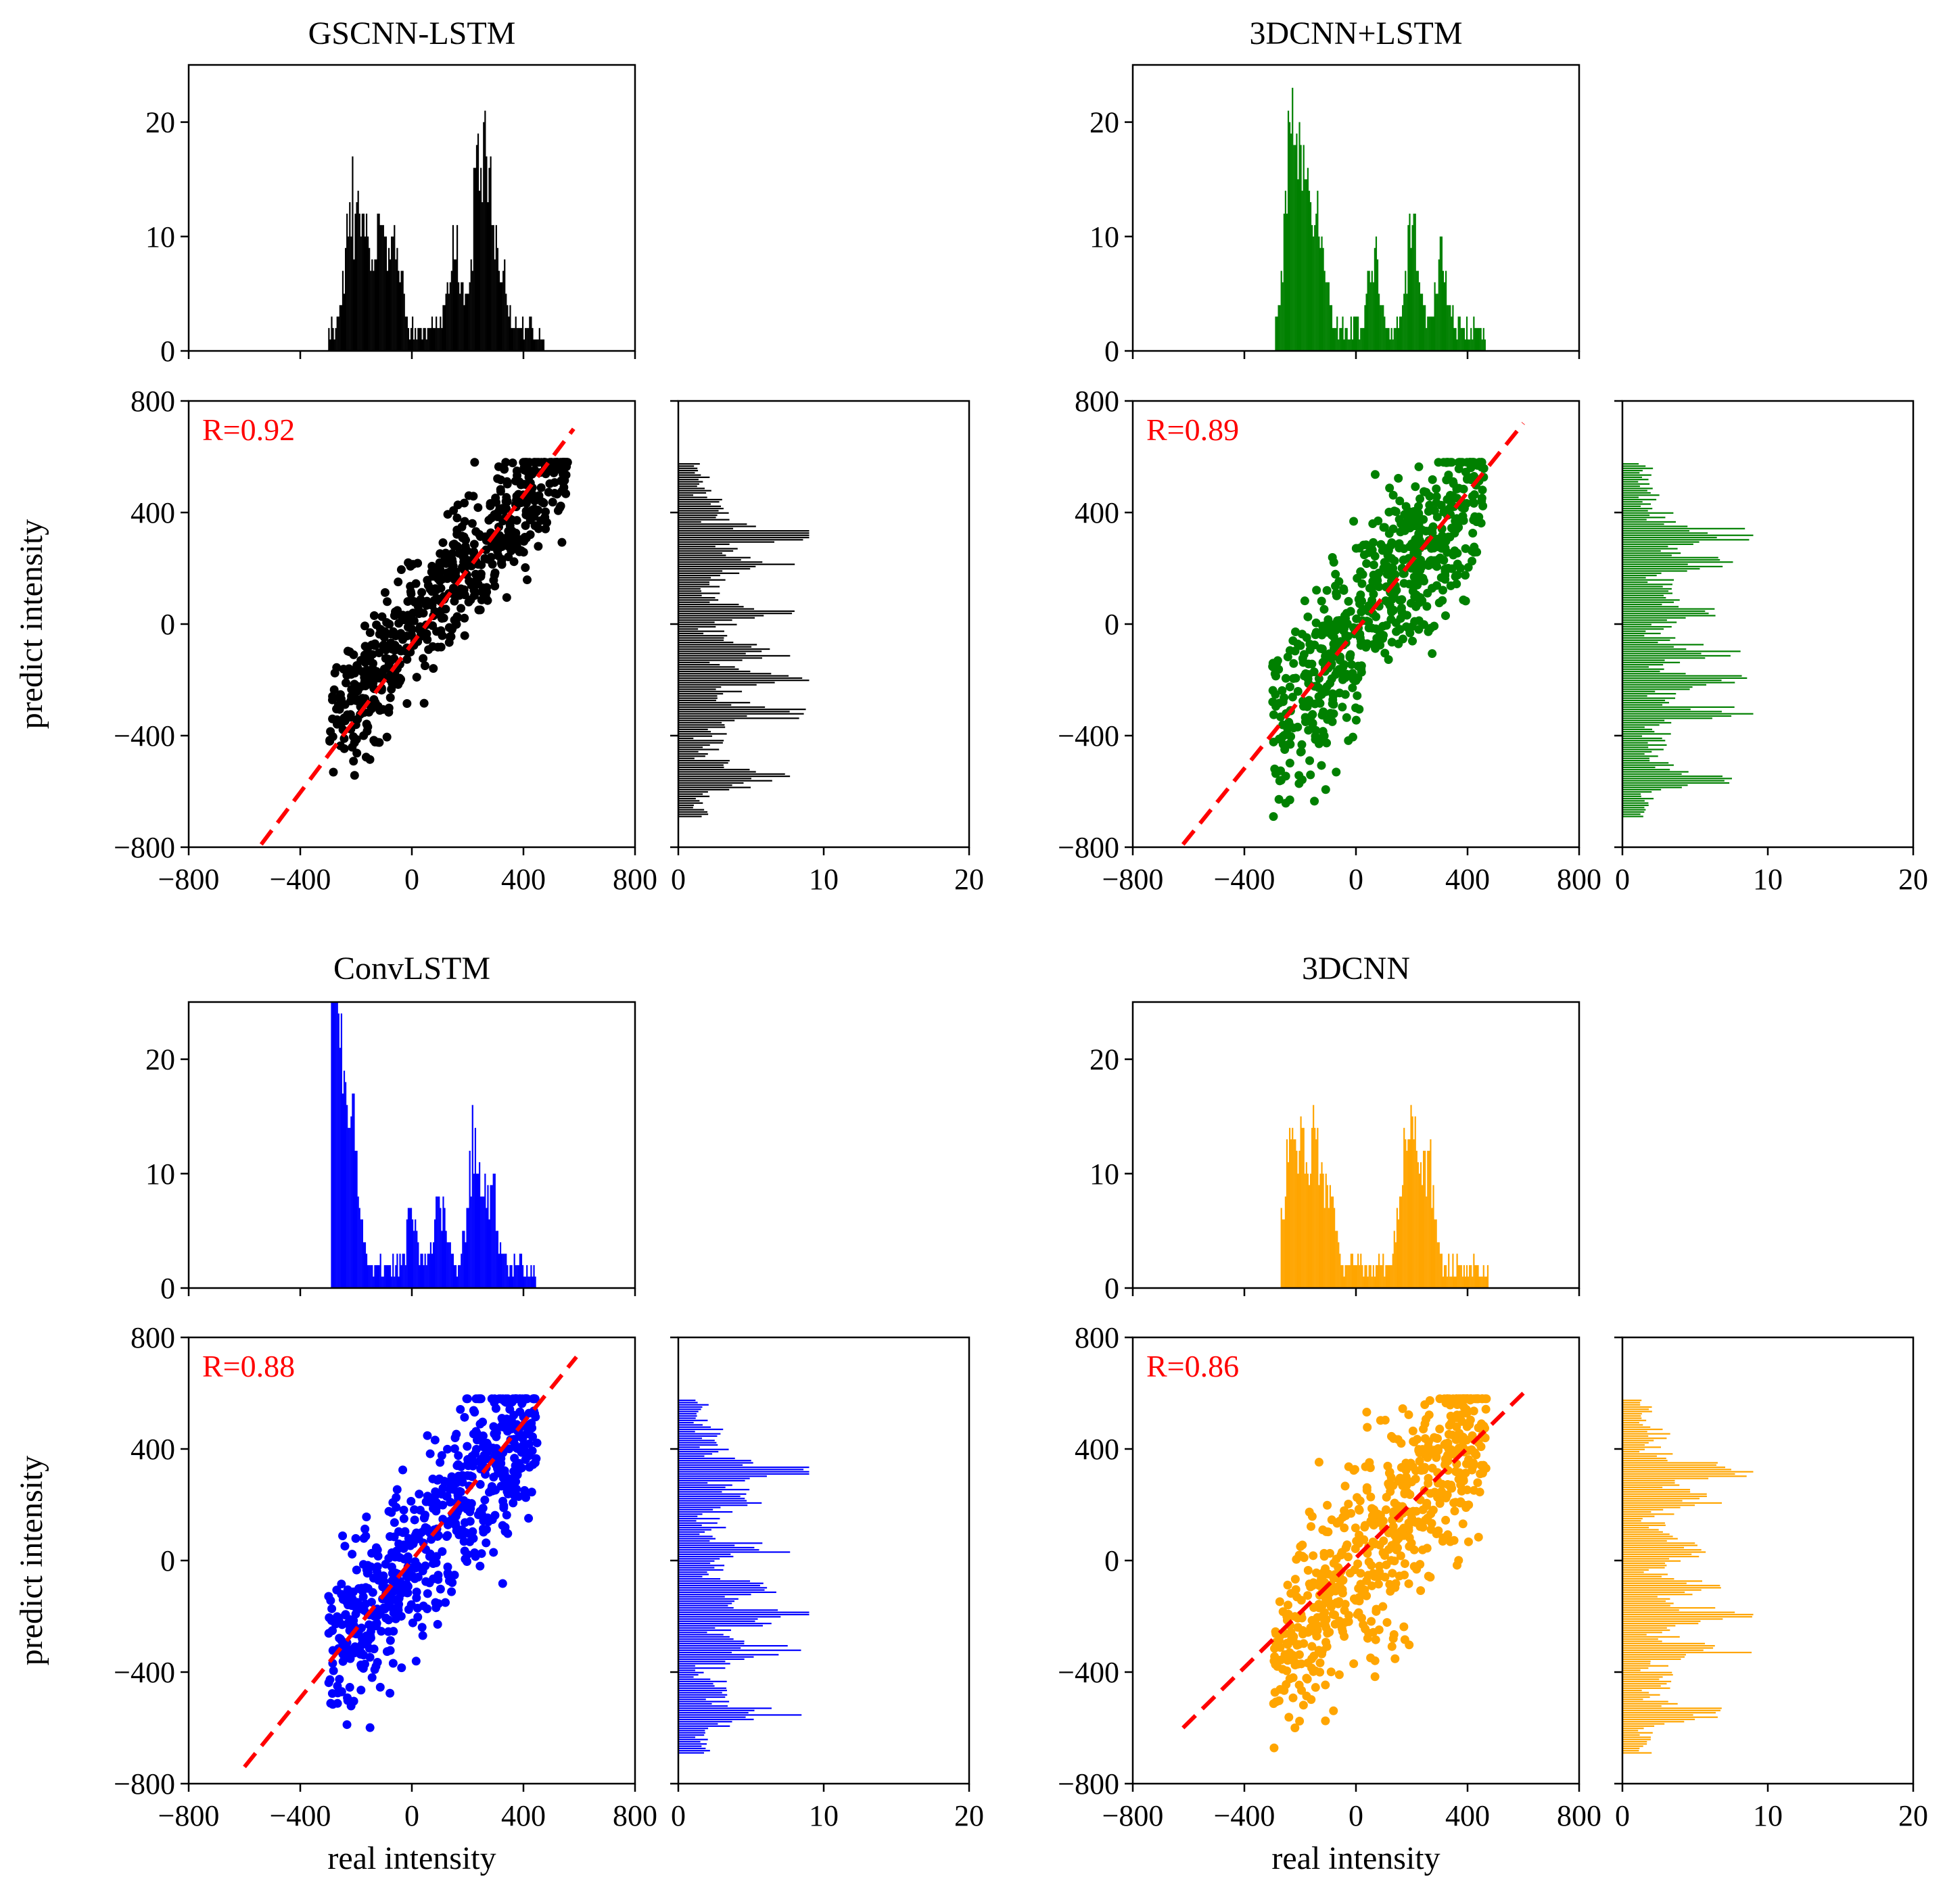  I want to click on x-tick-label: 20, so click(1913, 879).